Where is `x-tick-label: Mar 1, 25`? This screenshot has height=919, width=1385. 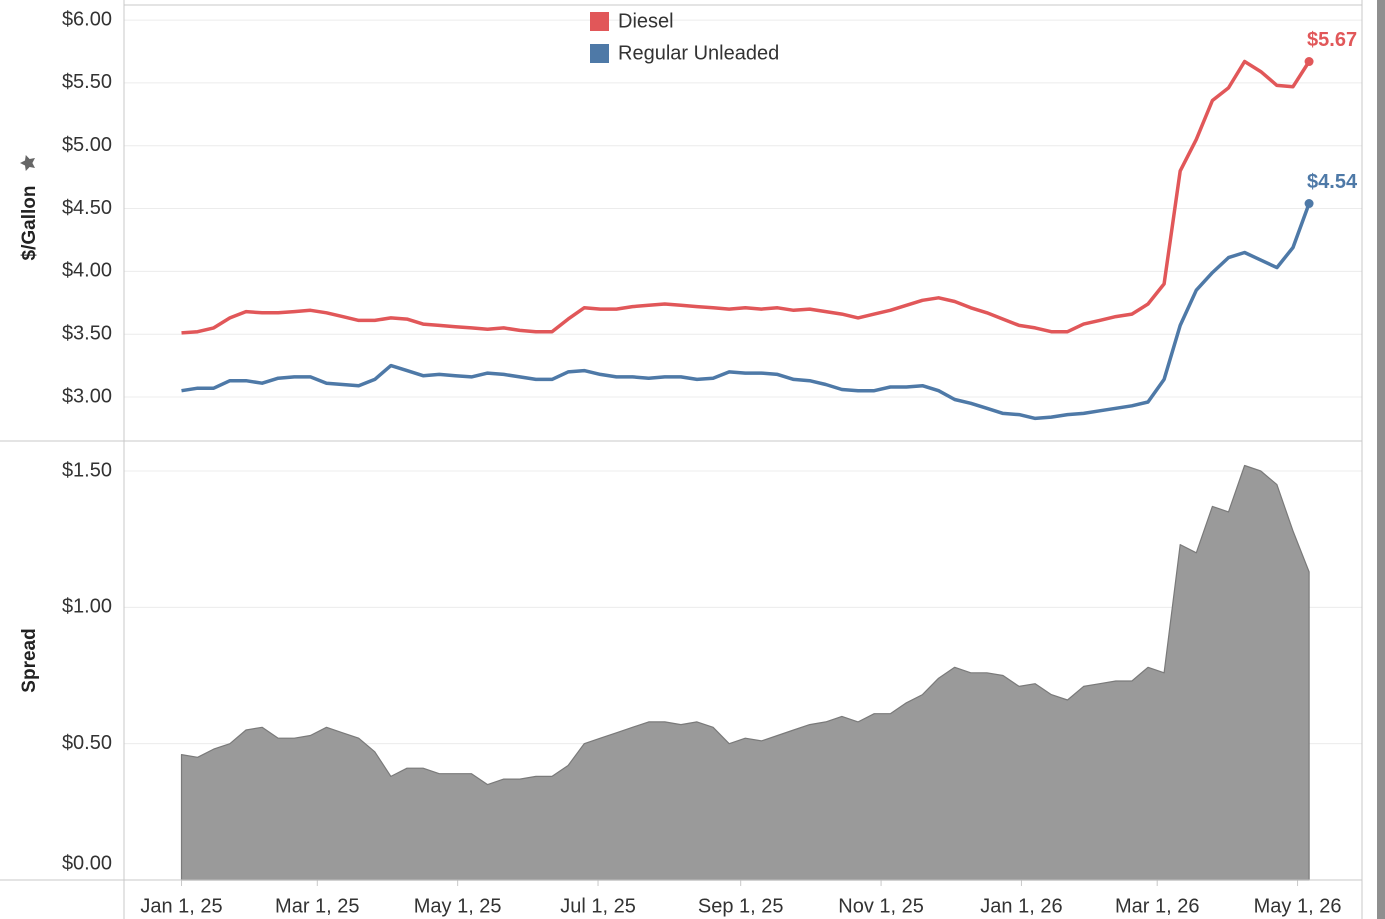 x-tick-label: Mar 1, 25 is located at coordinates (317, 906).